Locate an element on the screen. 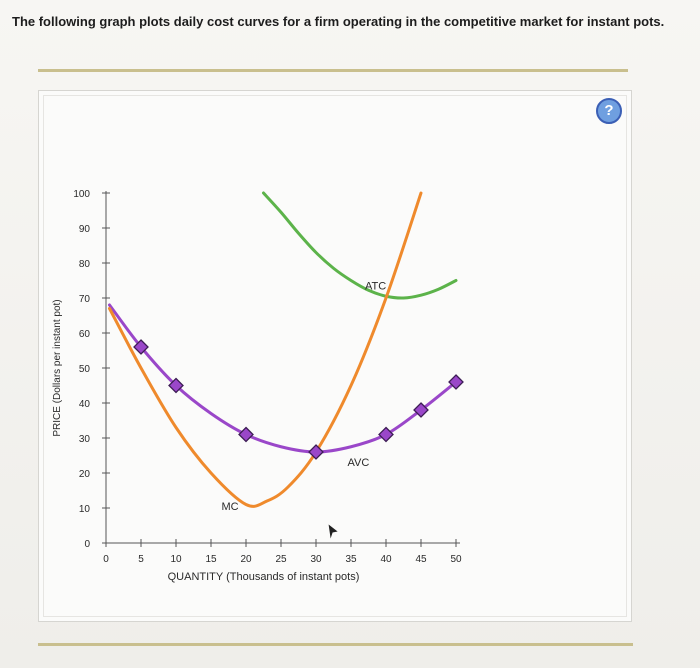 The width and height of the screenshot is (700, 668). mouse-cursor-icon is located at coordinates (333, 531).